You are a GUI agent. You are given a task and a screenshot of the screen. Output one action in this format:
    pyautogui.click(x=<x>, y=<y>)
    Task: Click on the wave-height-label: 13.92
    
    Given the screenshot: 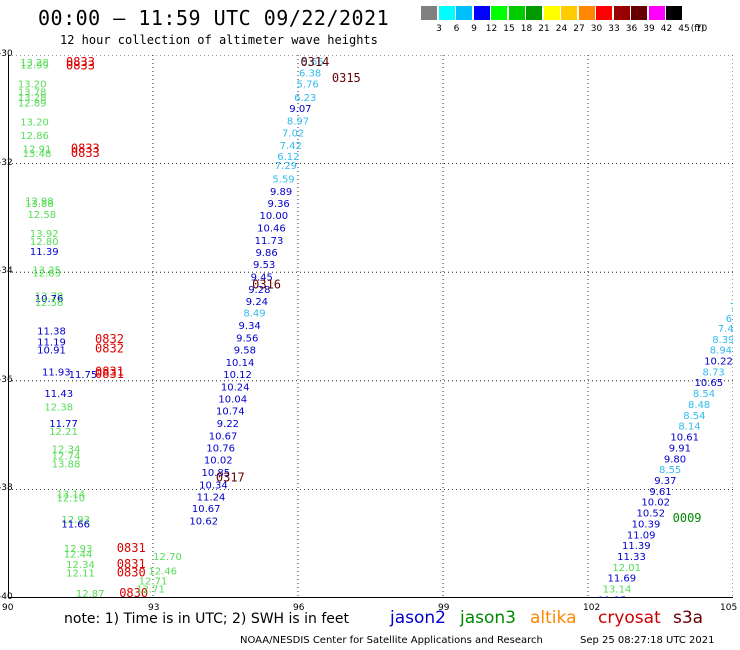 What is the action you would take?
    pyautogui.click(x=44, y=234)
    